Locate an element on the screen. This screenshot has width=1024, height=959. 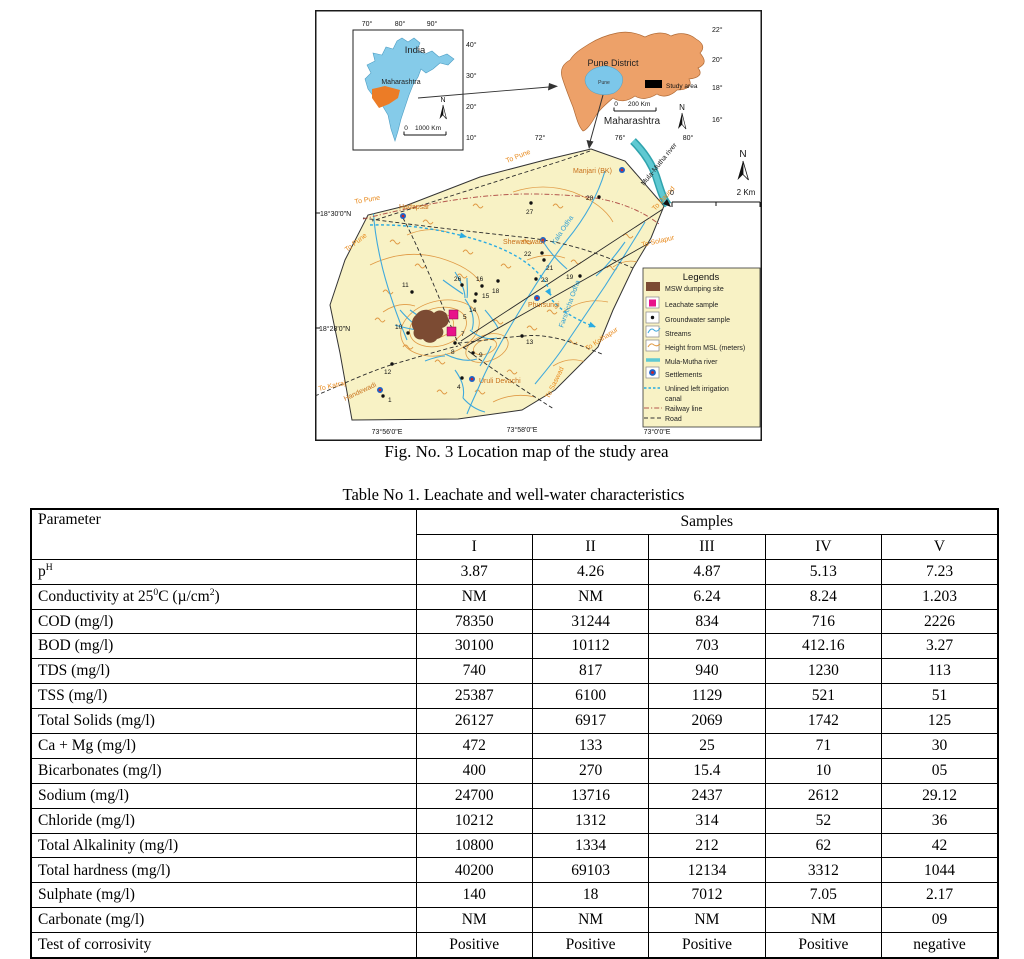
pune-district-shape is located at coordinates (603, 80).